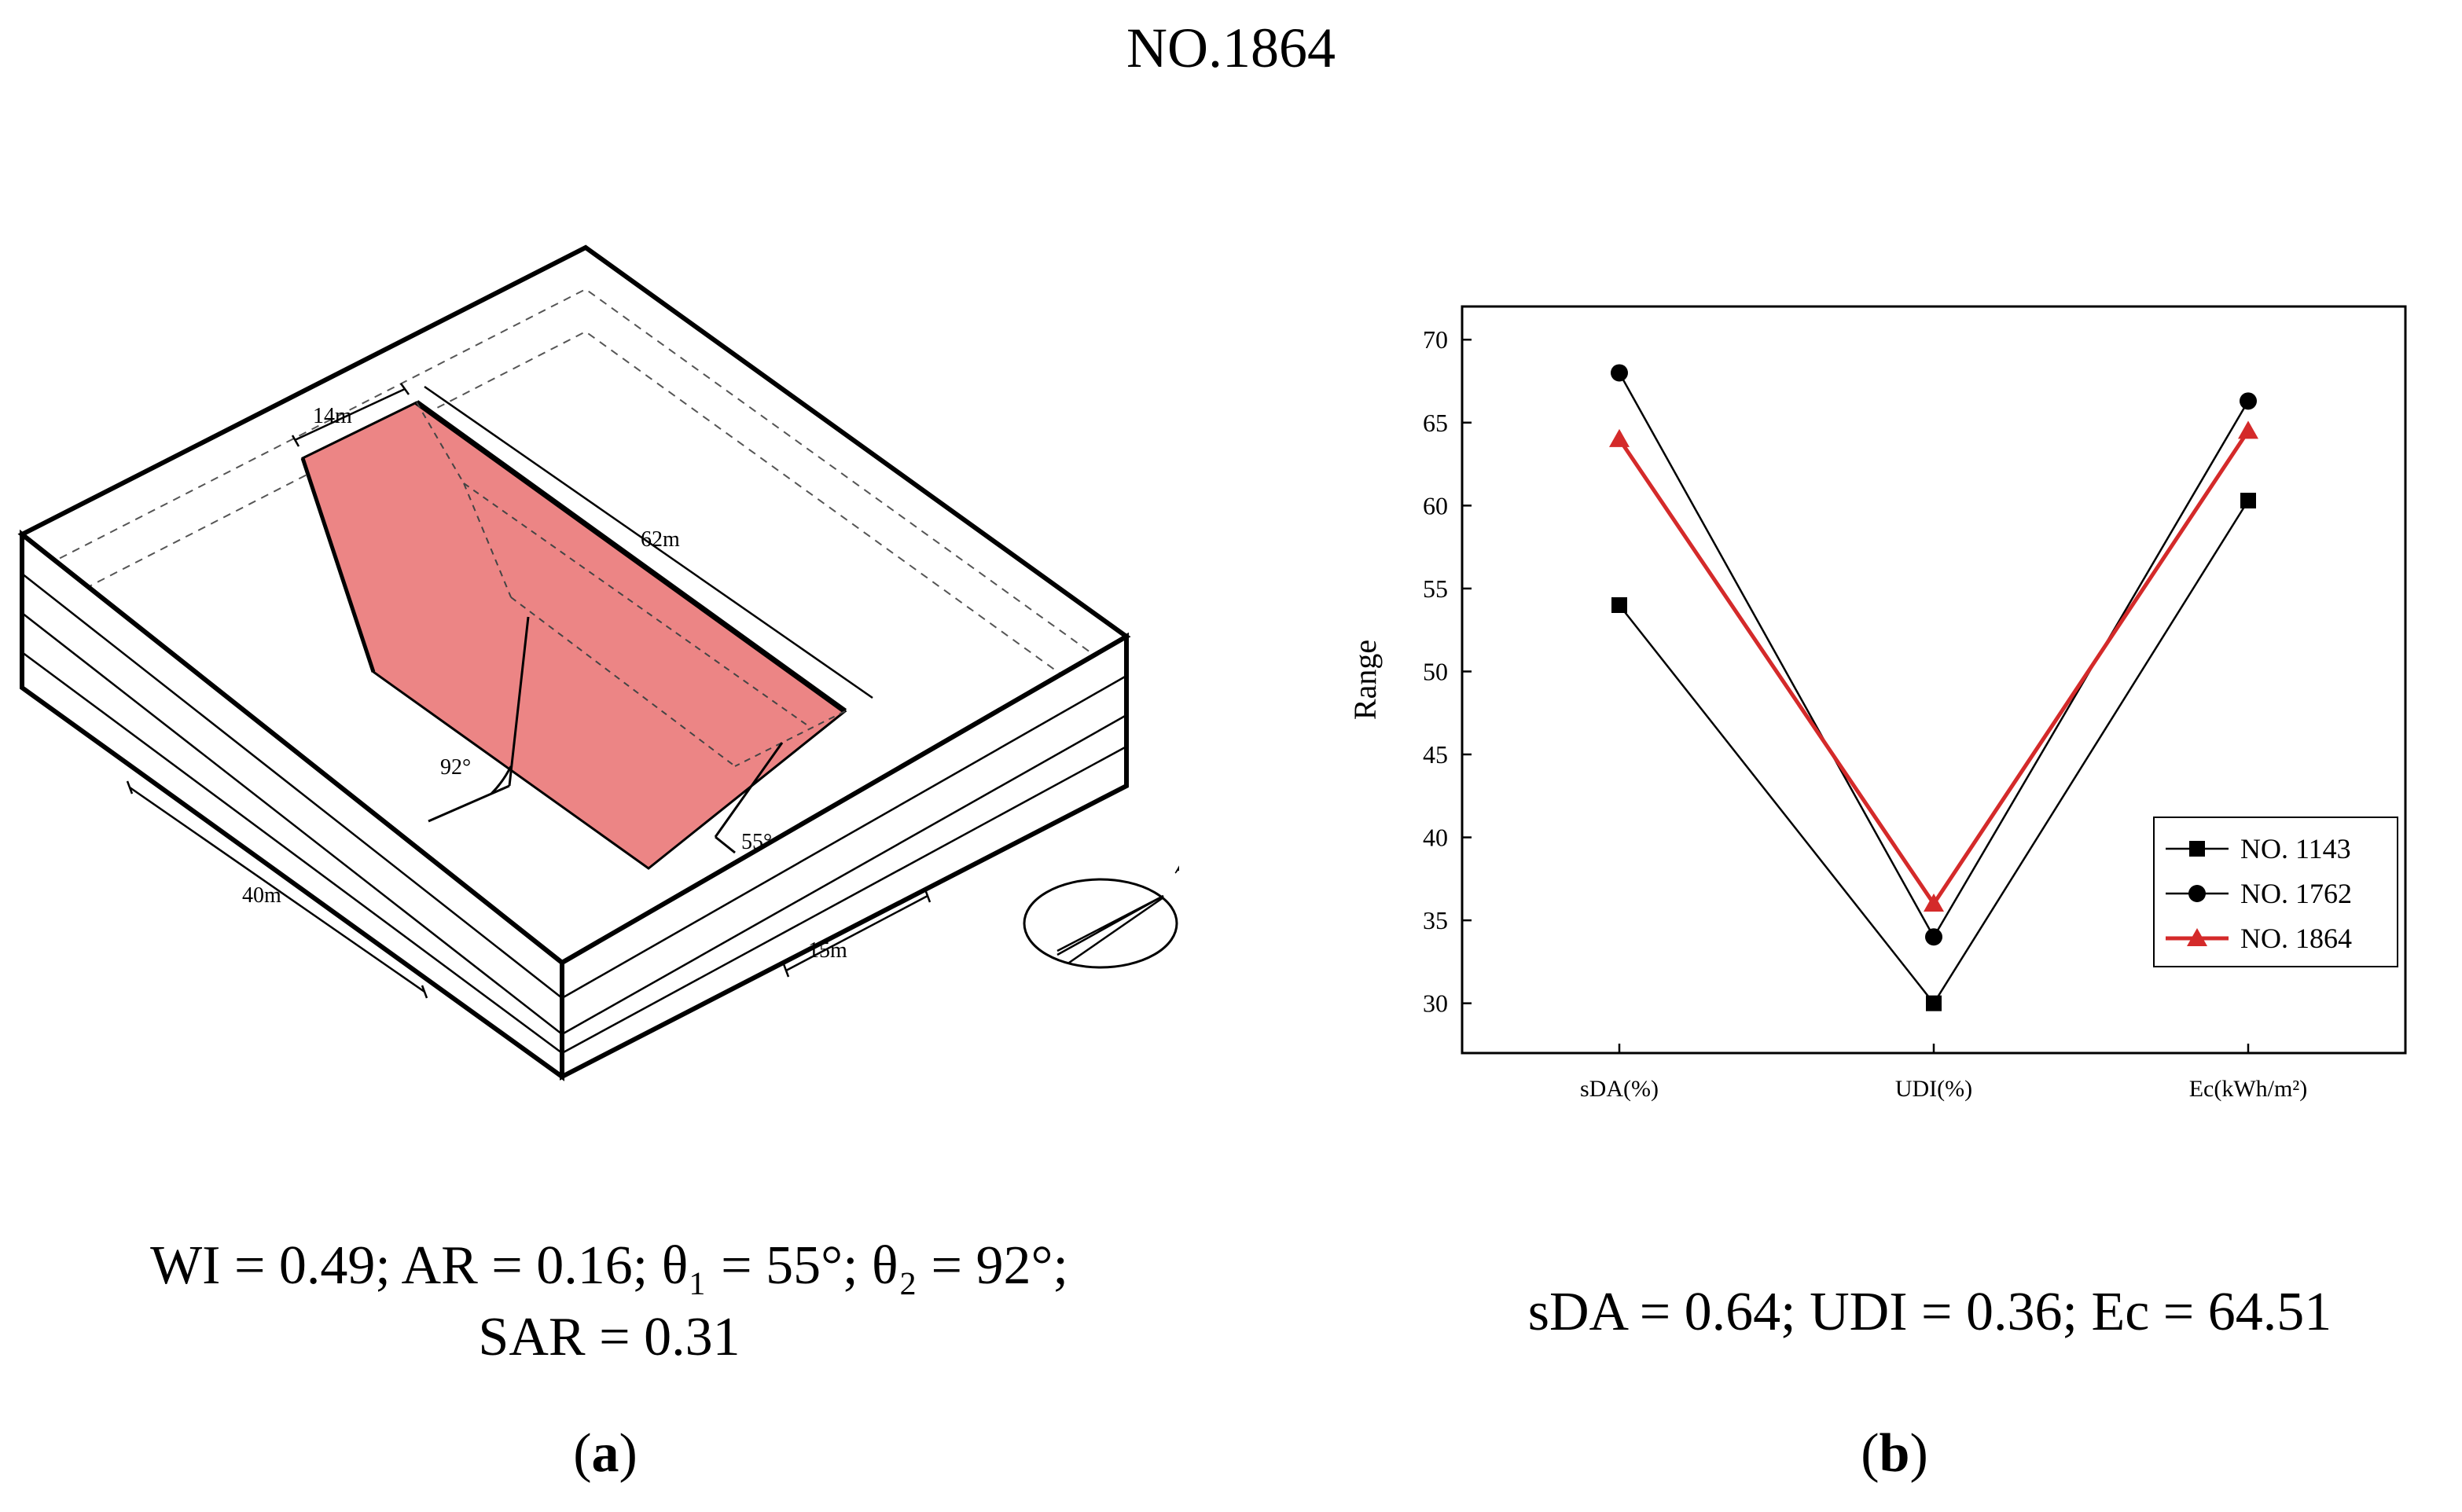  I want to click on compass-icon: N, so click(1101, 905).